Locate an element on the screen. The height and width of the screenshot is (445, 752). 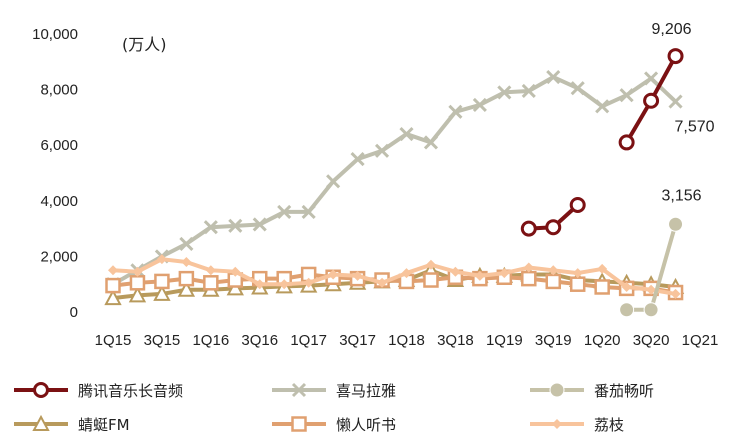
x-tick-label: 1Q18 is located at coordinates (406, 340).